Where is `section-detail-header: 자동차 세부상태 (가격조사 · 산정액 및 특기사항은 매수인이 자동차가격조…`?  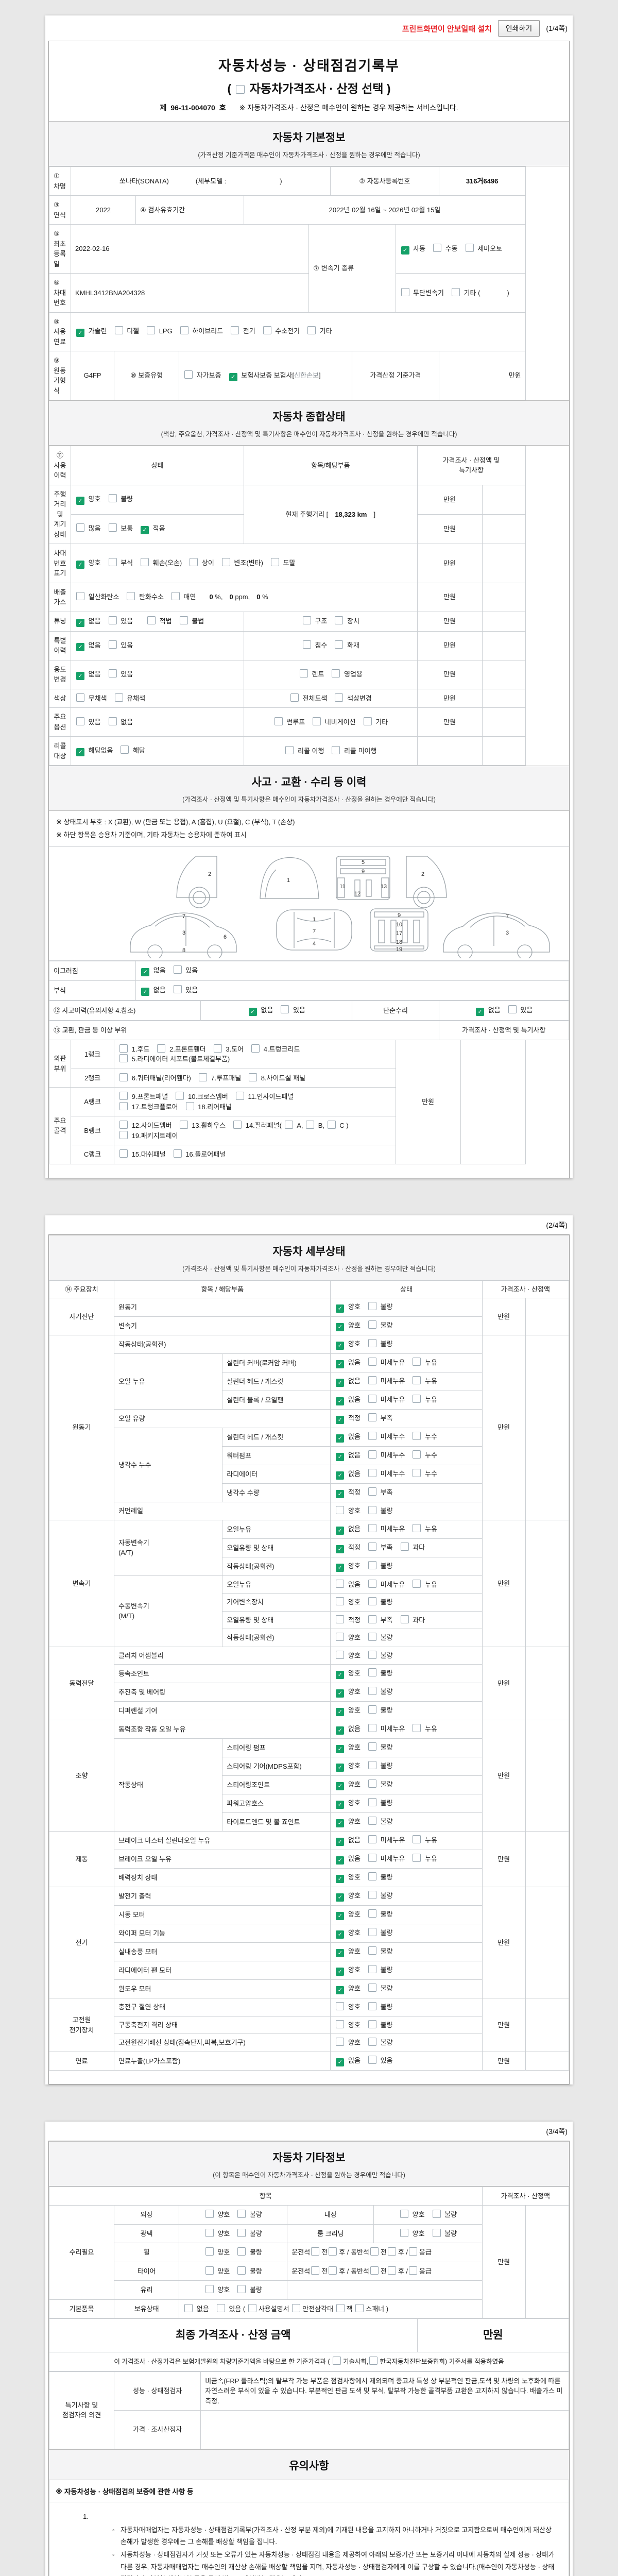
section-detail-header: 자동차 세부상태 (가격조사 · 산정액 및 특기사항은 매수인이 자동차가격조… is located at coordinates (309, 1257).